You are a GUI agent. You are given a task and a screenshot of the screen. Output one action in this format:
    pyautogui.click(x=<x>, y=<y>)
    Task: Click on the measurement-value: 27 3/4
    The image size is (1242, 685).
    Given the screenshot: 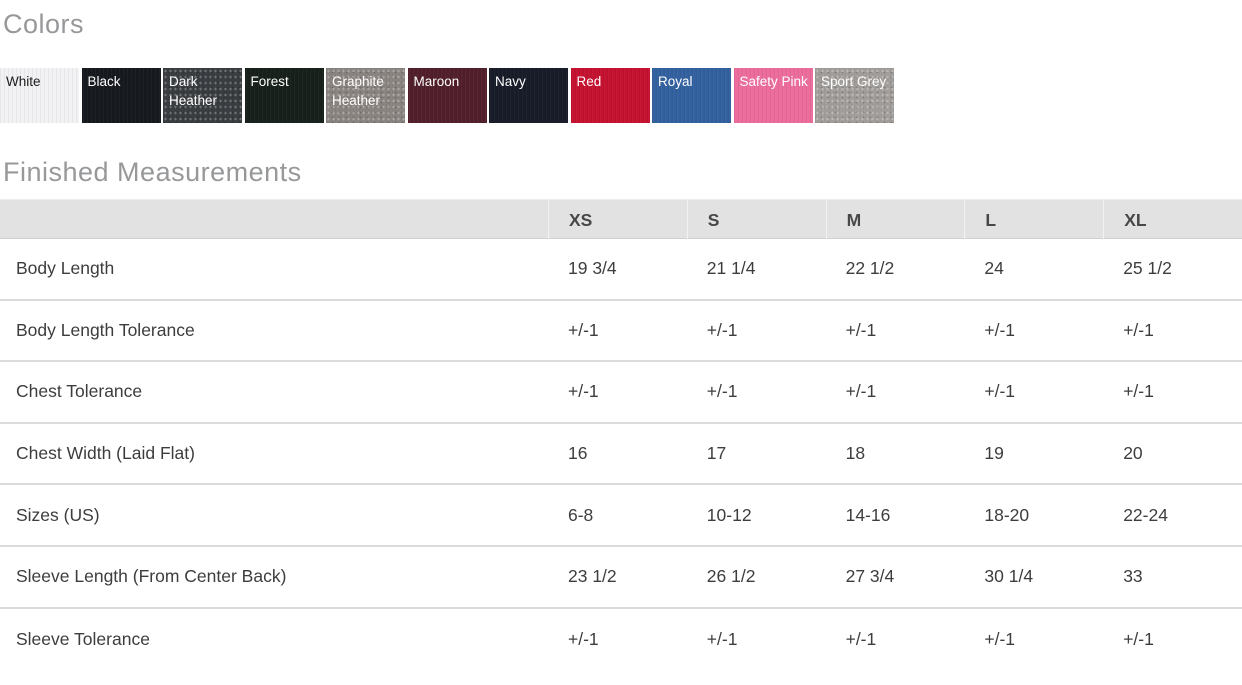 What is the action you would take?
    pyautogui.click(x=870, y=576)
    